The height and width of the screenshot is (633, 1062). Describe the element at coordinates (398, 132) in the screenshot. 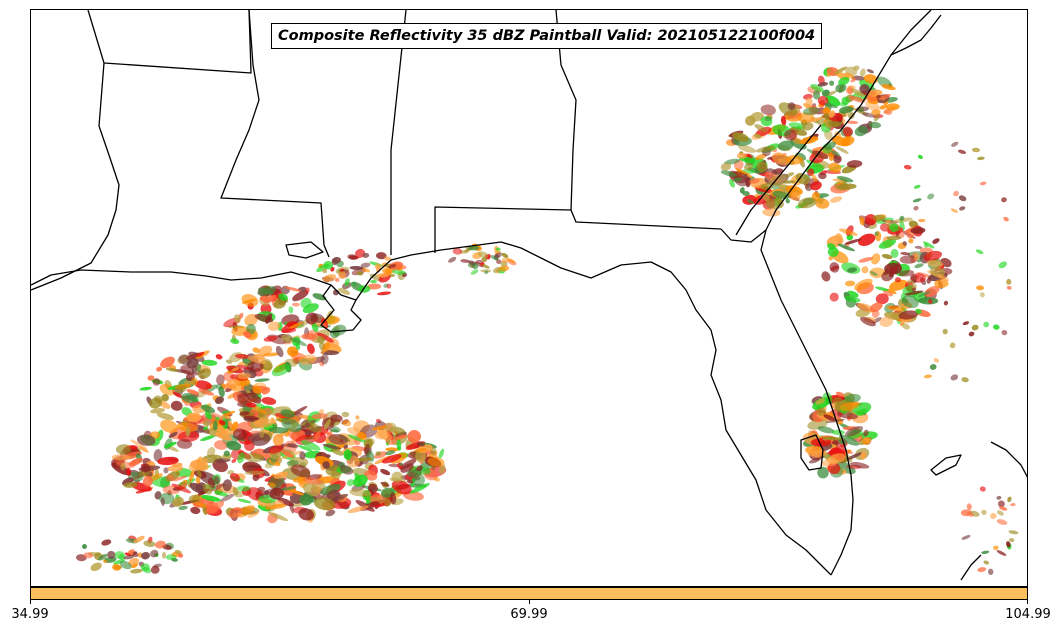

I see `state-border-mississippi-alabama` at that location.